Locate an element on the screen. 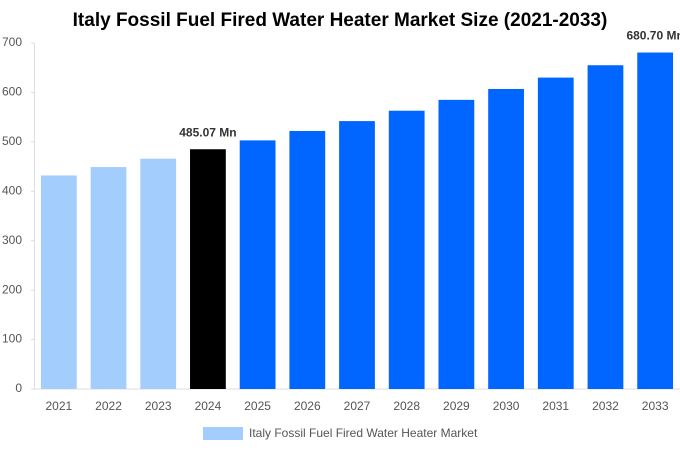  y-tick-label: 200 is located at coordinates (12, 289).